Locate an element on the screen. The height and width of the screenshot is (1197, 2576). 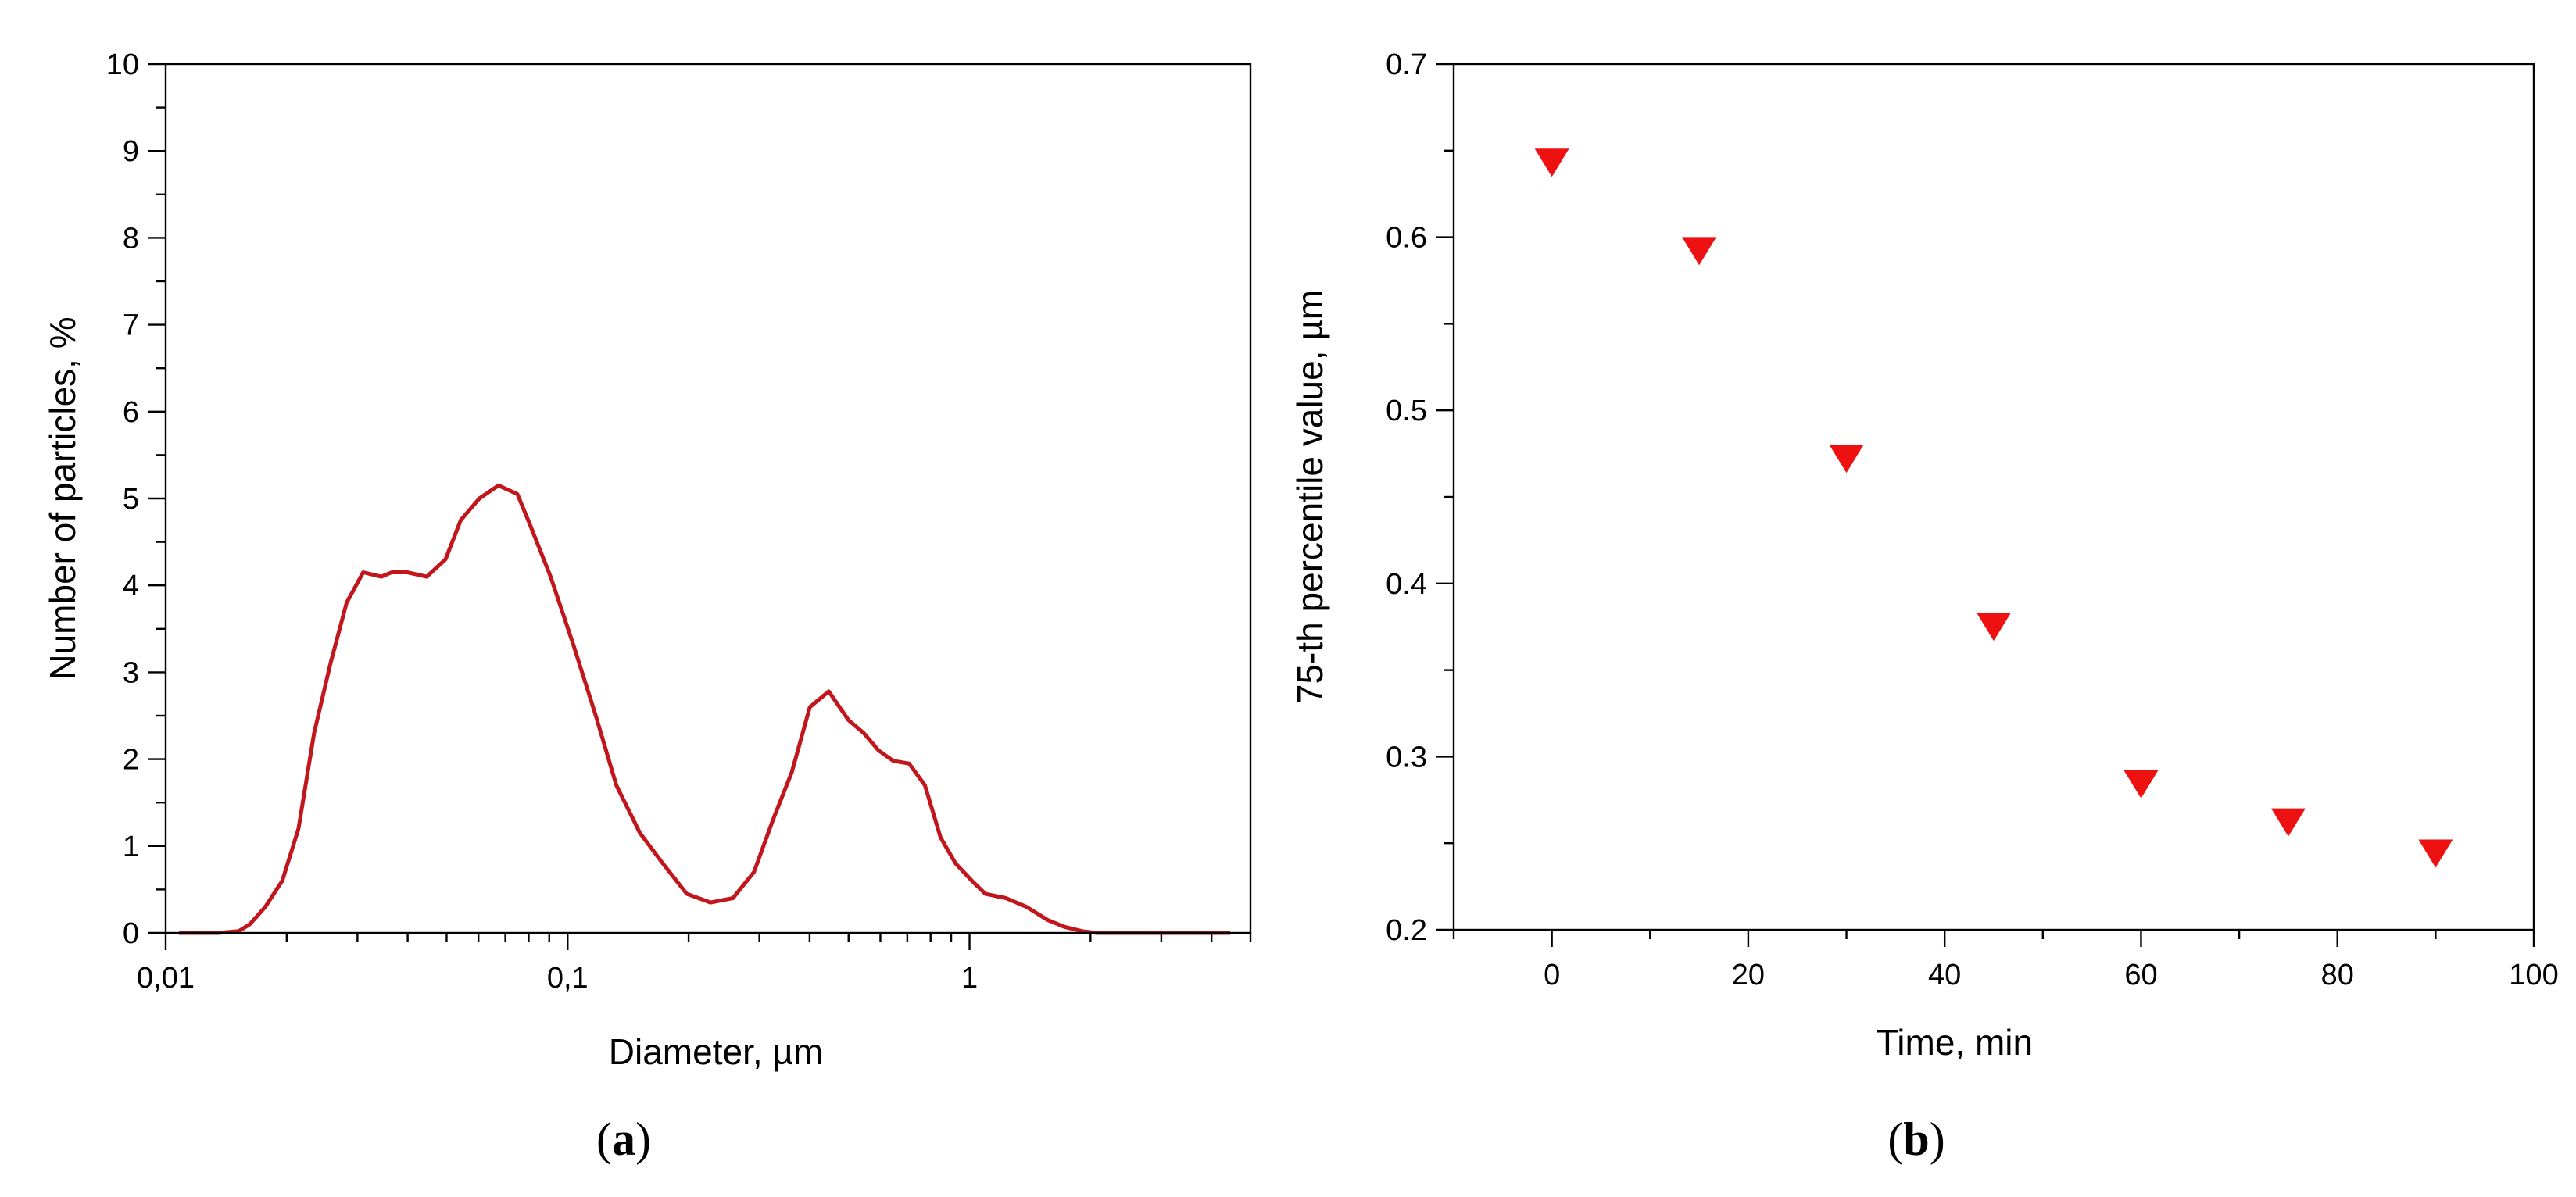
panel-a-x-tick-label: 0,1 is located at coordinates (568, 978).